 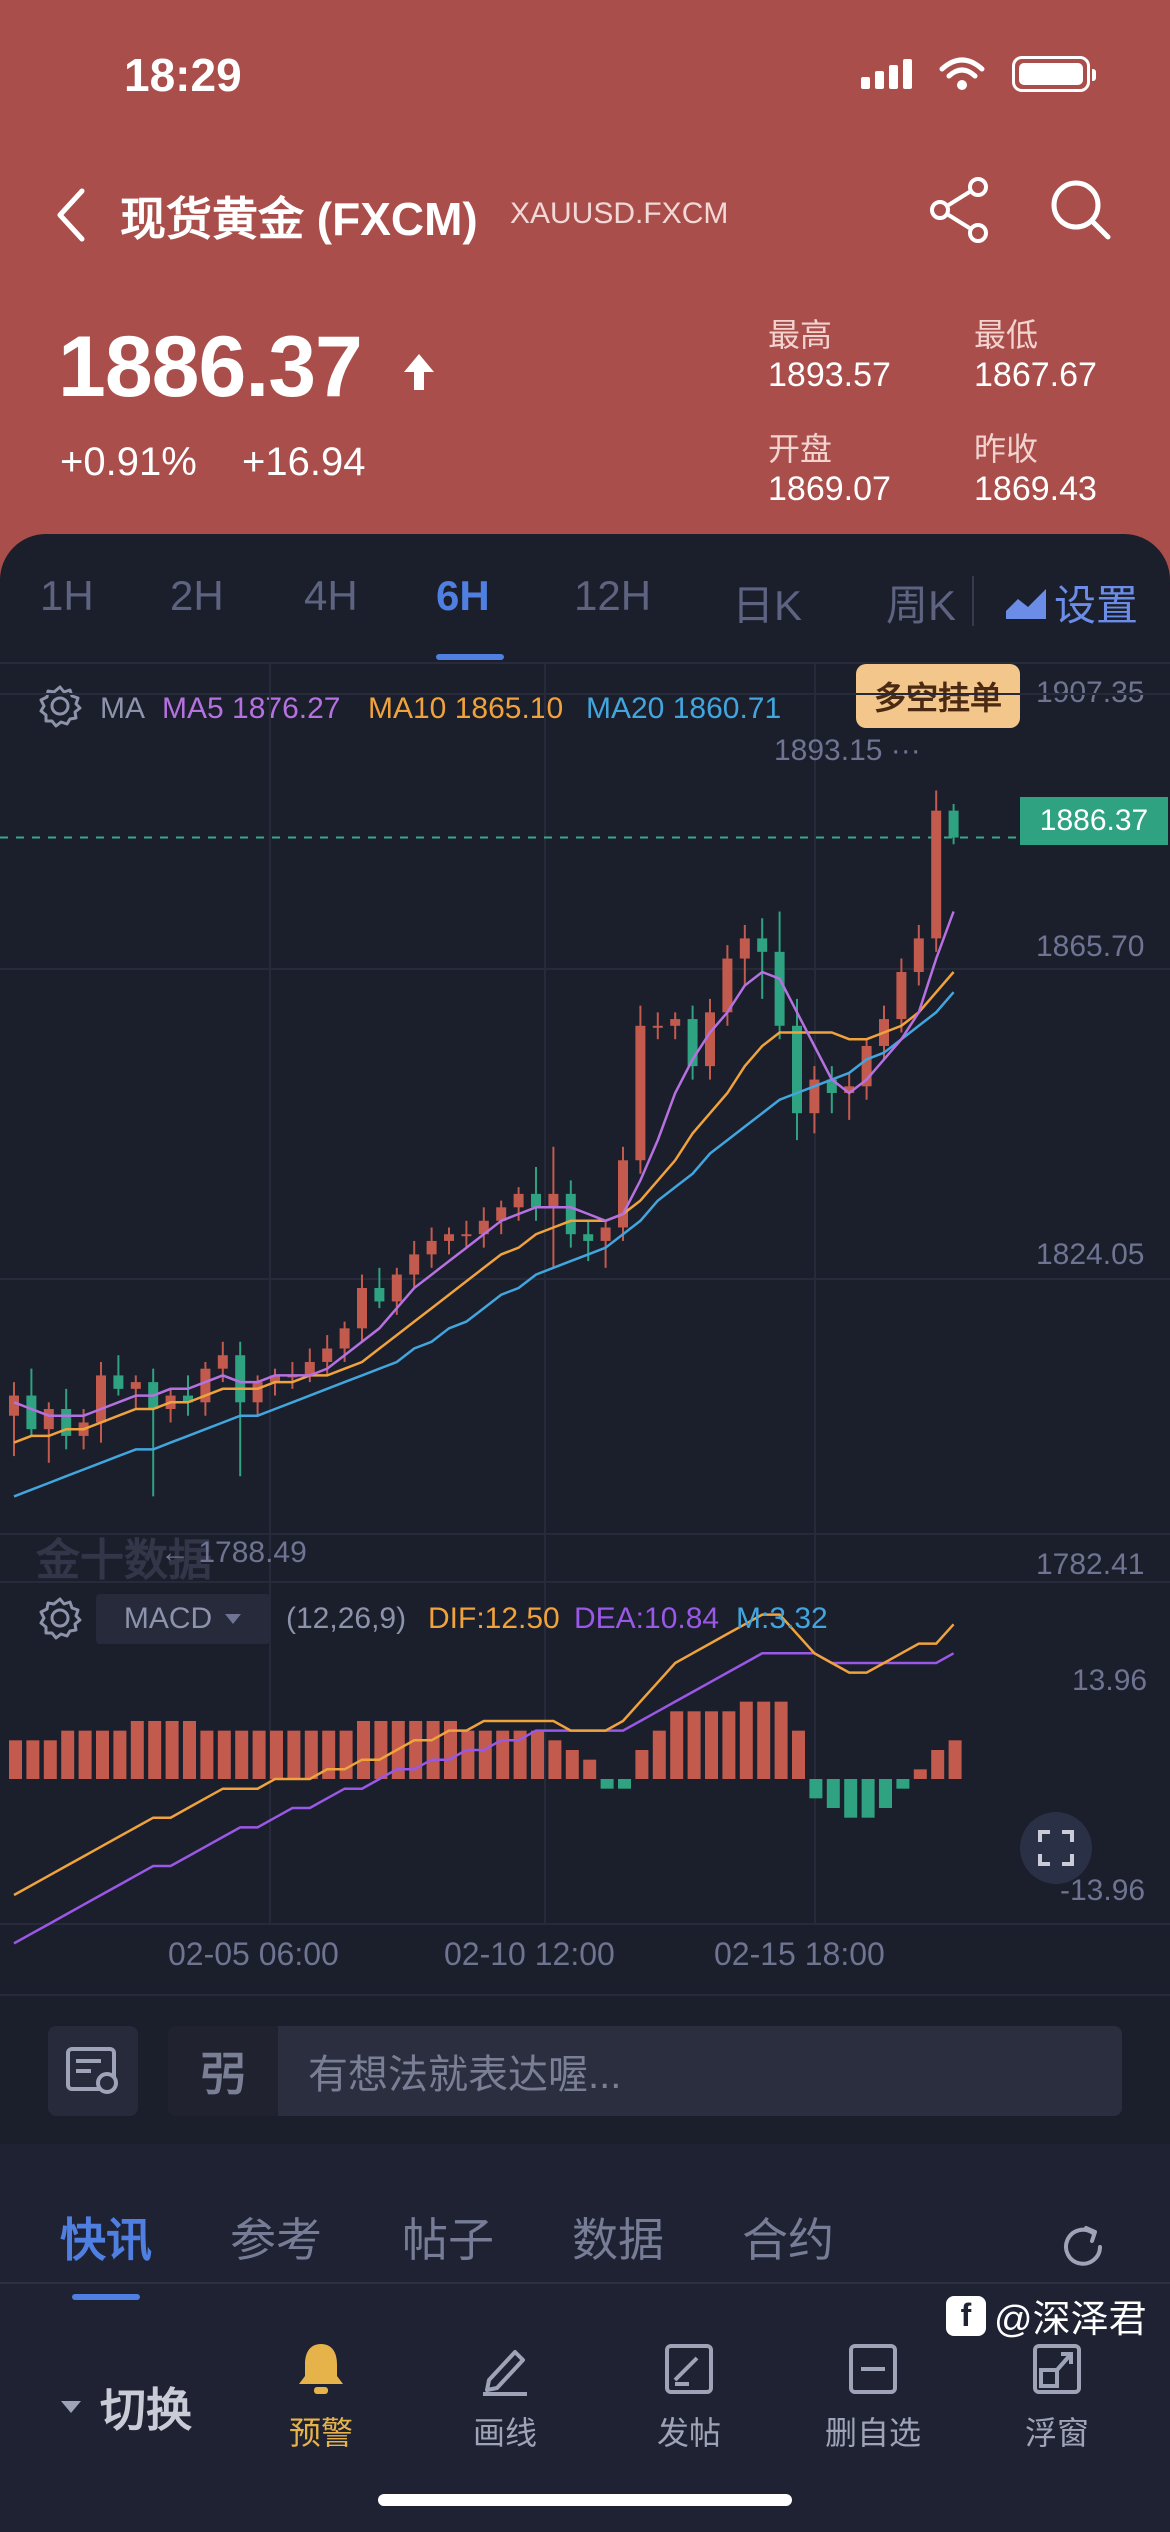 I want to click on up-arrow-icon, so click(x=419, y=372).